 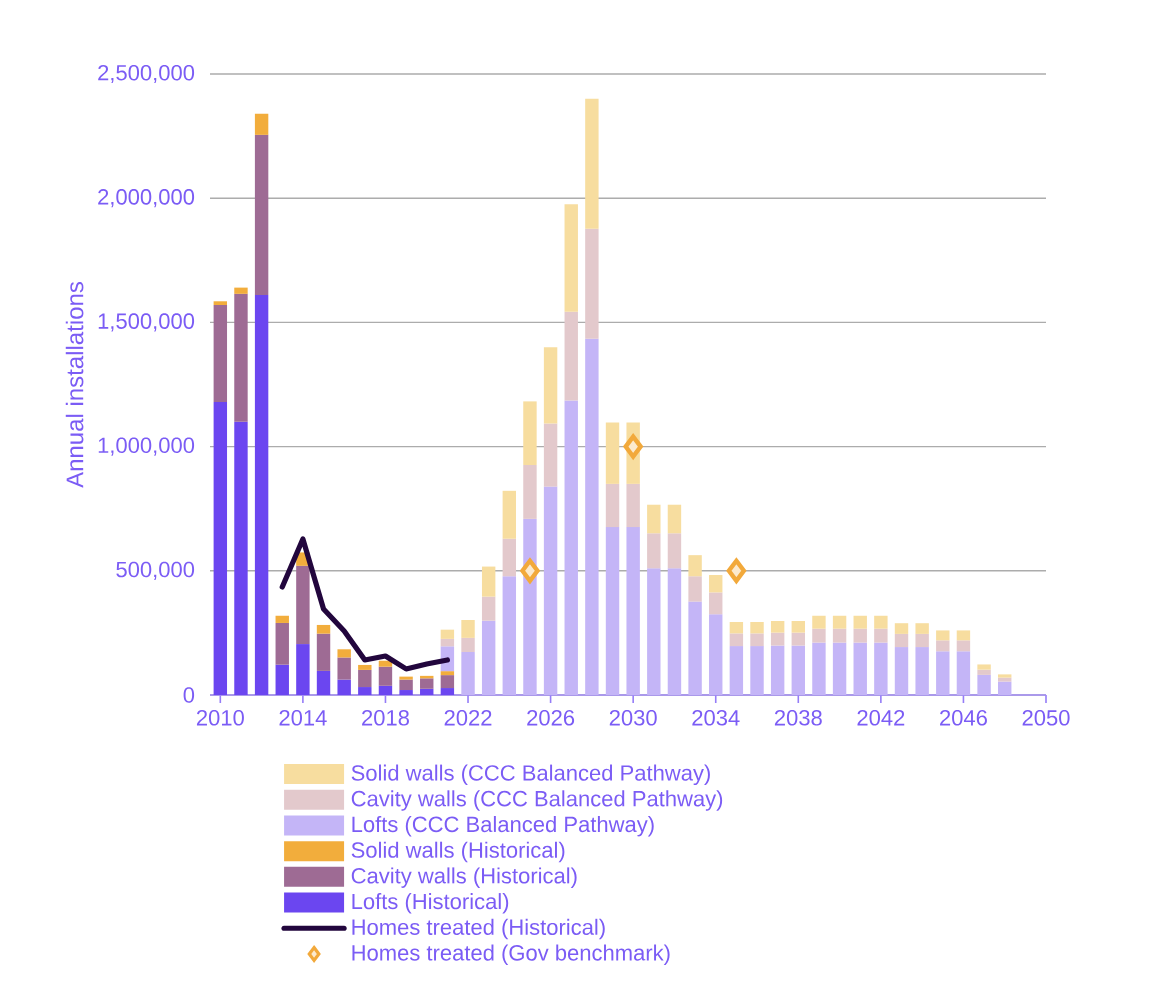 What do you see at coordinates (633, 718) in the screenshot?
I see `x-tick-label: 2030` at bounding box center [633, 718].